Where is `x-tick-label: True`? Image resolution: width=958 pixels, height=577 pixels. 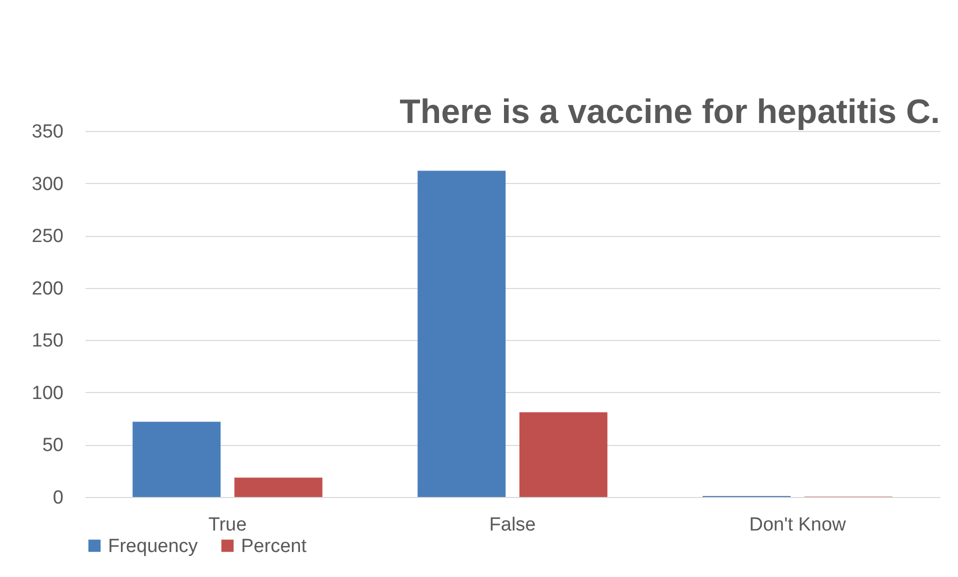 x-tick-label: True is located at coordinates (227, 525).